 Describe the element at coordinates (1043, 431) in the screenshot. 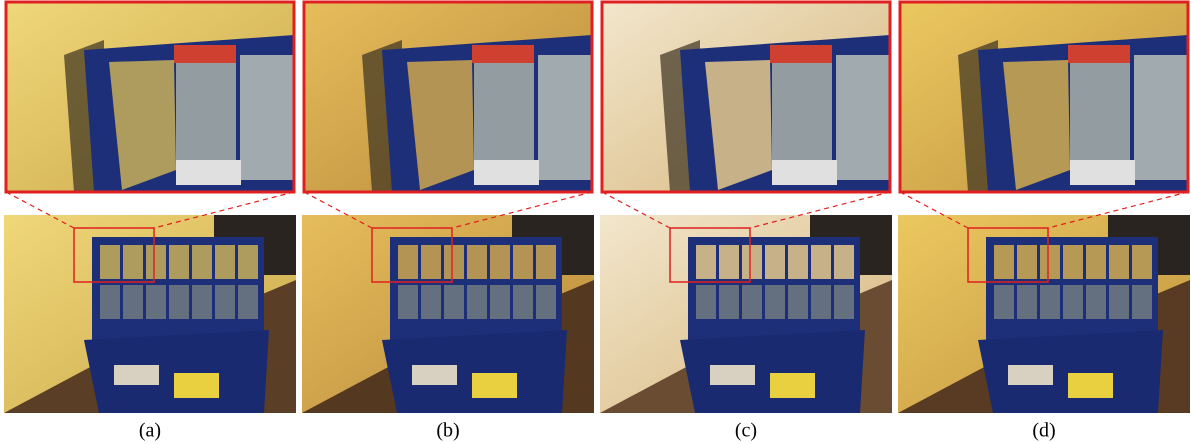

I see `caption: (d)` at that location.